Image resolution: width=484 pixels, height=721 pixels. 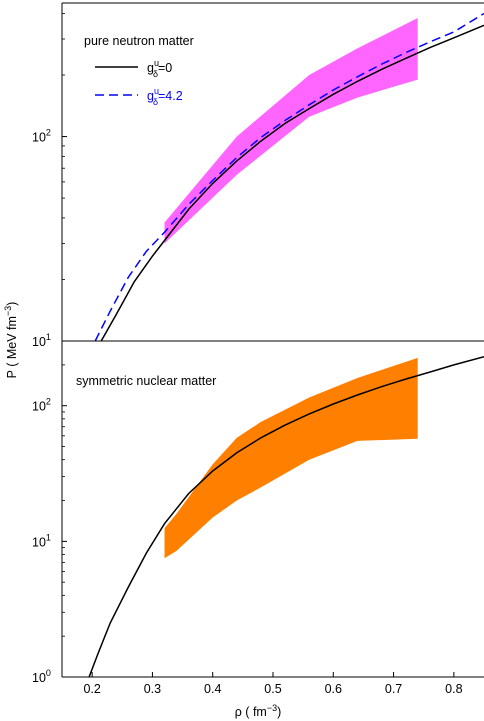 What do you see at coordinates (165, 96) in the screenshot?
I see `legend-label-gdelta-4.2: gu δ=4.2` at bounding box center [165, 96].